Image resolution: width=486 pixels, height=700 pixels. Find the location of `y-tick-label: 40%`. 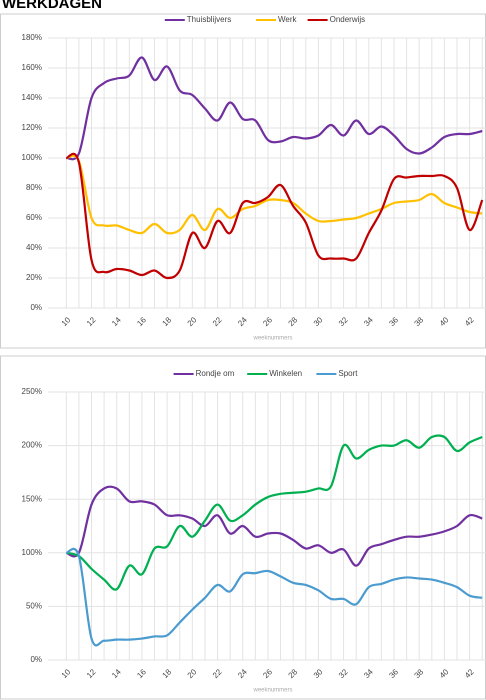

y-tick-label: 40% is located at coordinates (34, 247).